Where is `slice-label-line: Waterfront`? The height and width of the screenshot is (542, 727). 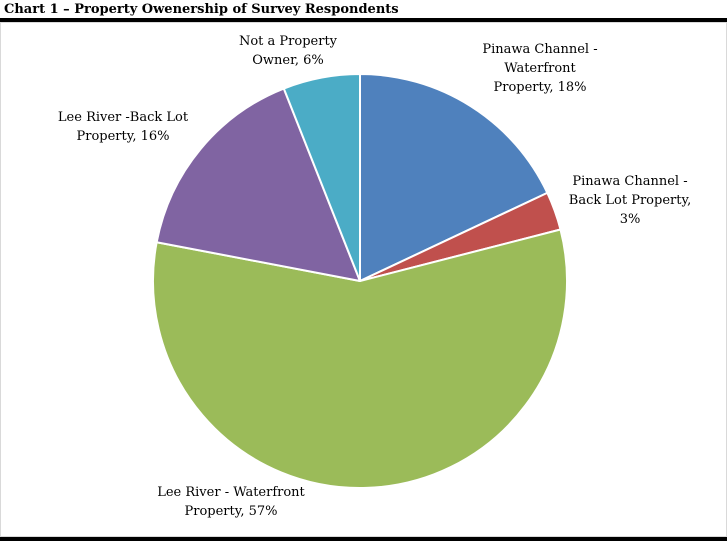
slice-label-line: Waterfront is located at coordinates (540, 68).